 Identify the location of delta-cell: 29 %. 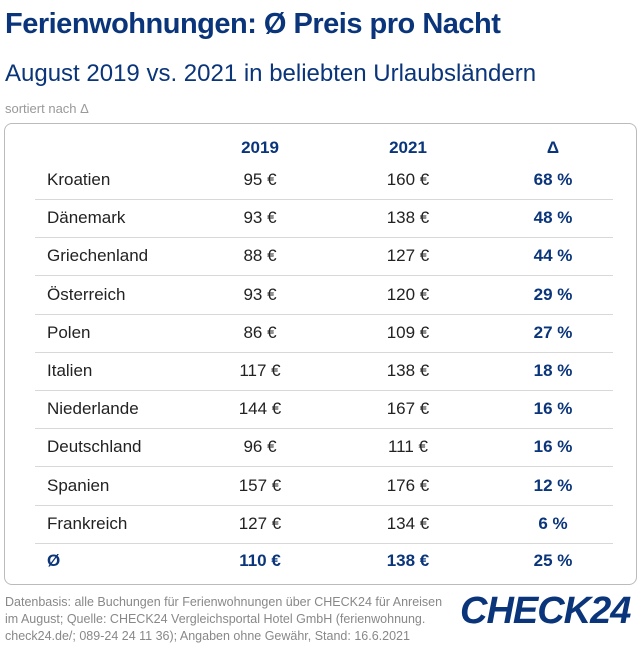
(553, 294).